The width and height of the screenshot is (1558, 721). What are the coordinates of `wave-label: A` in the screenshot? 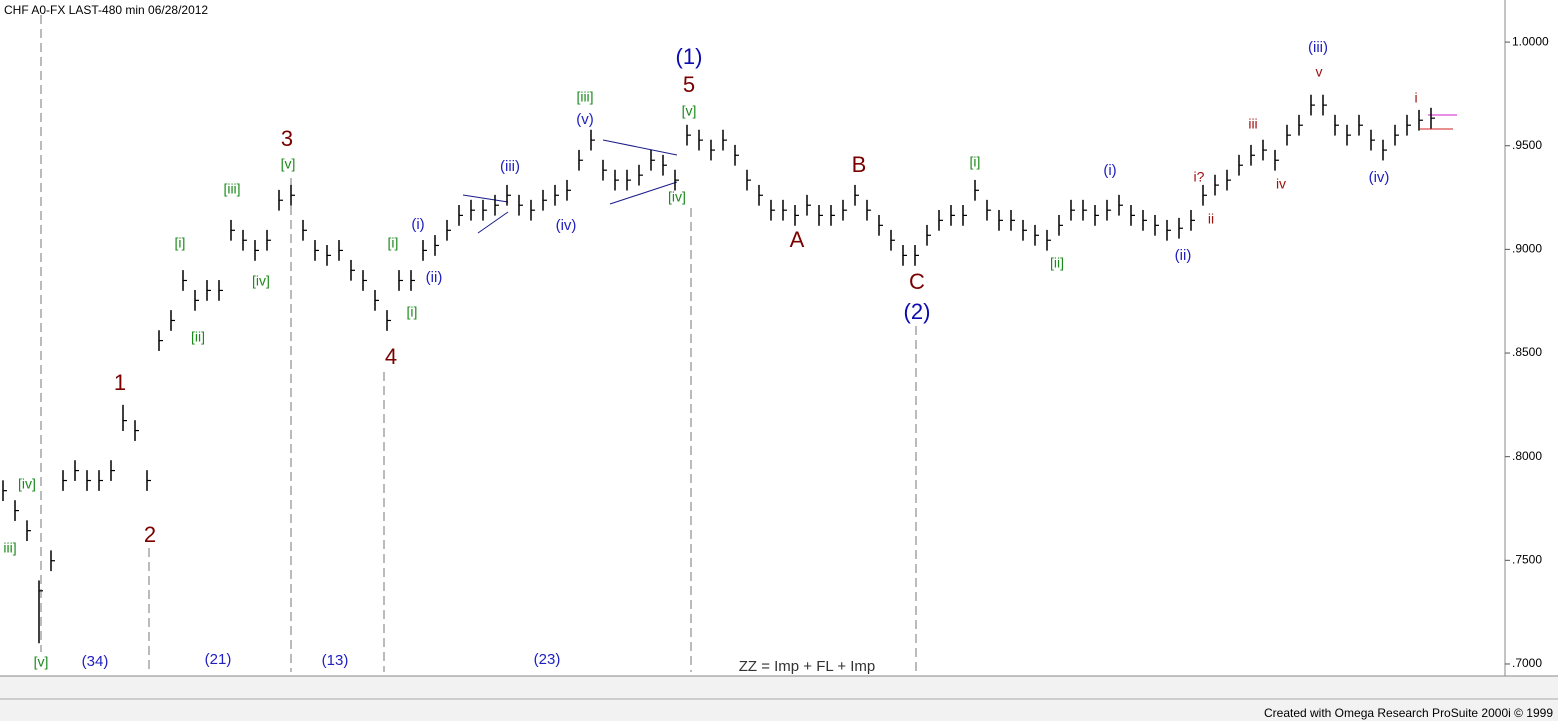 It's located at (797, 239).